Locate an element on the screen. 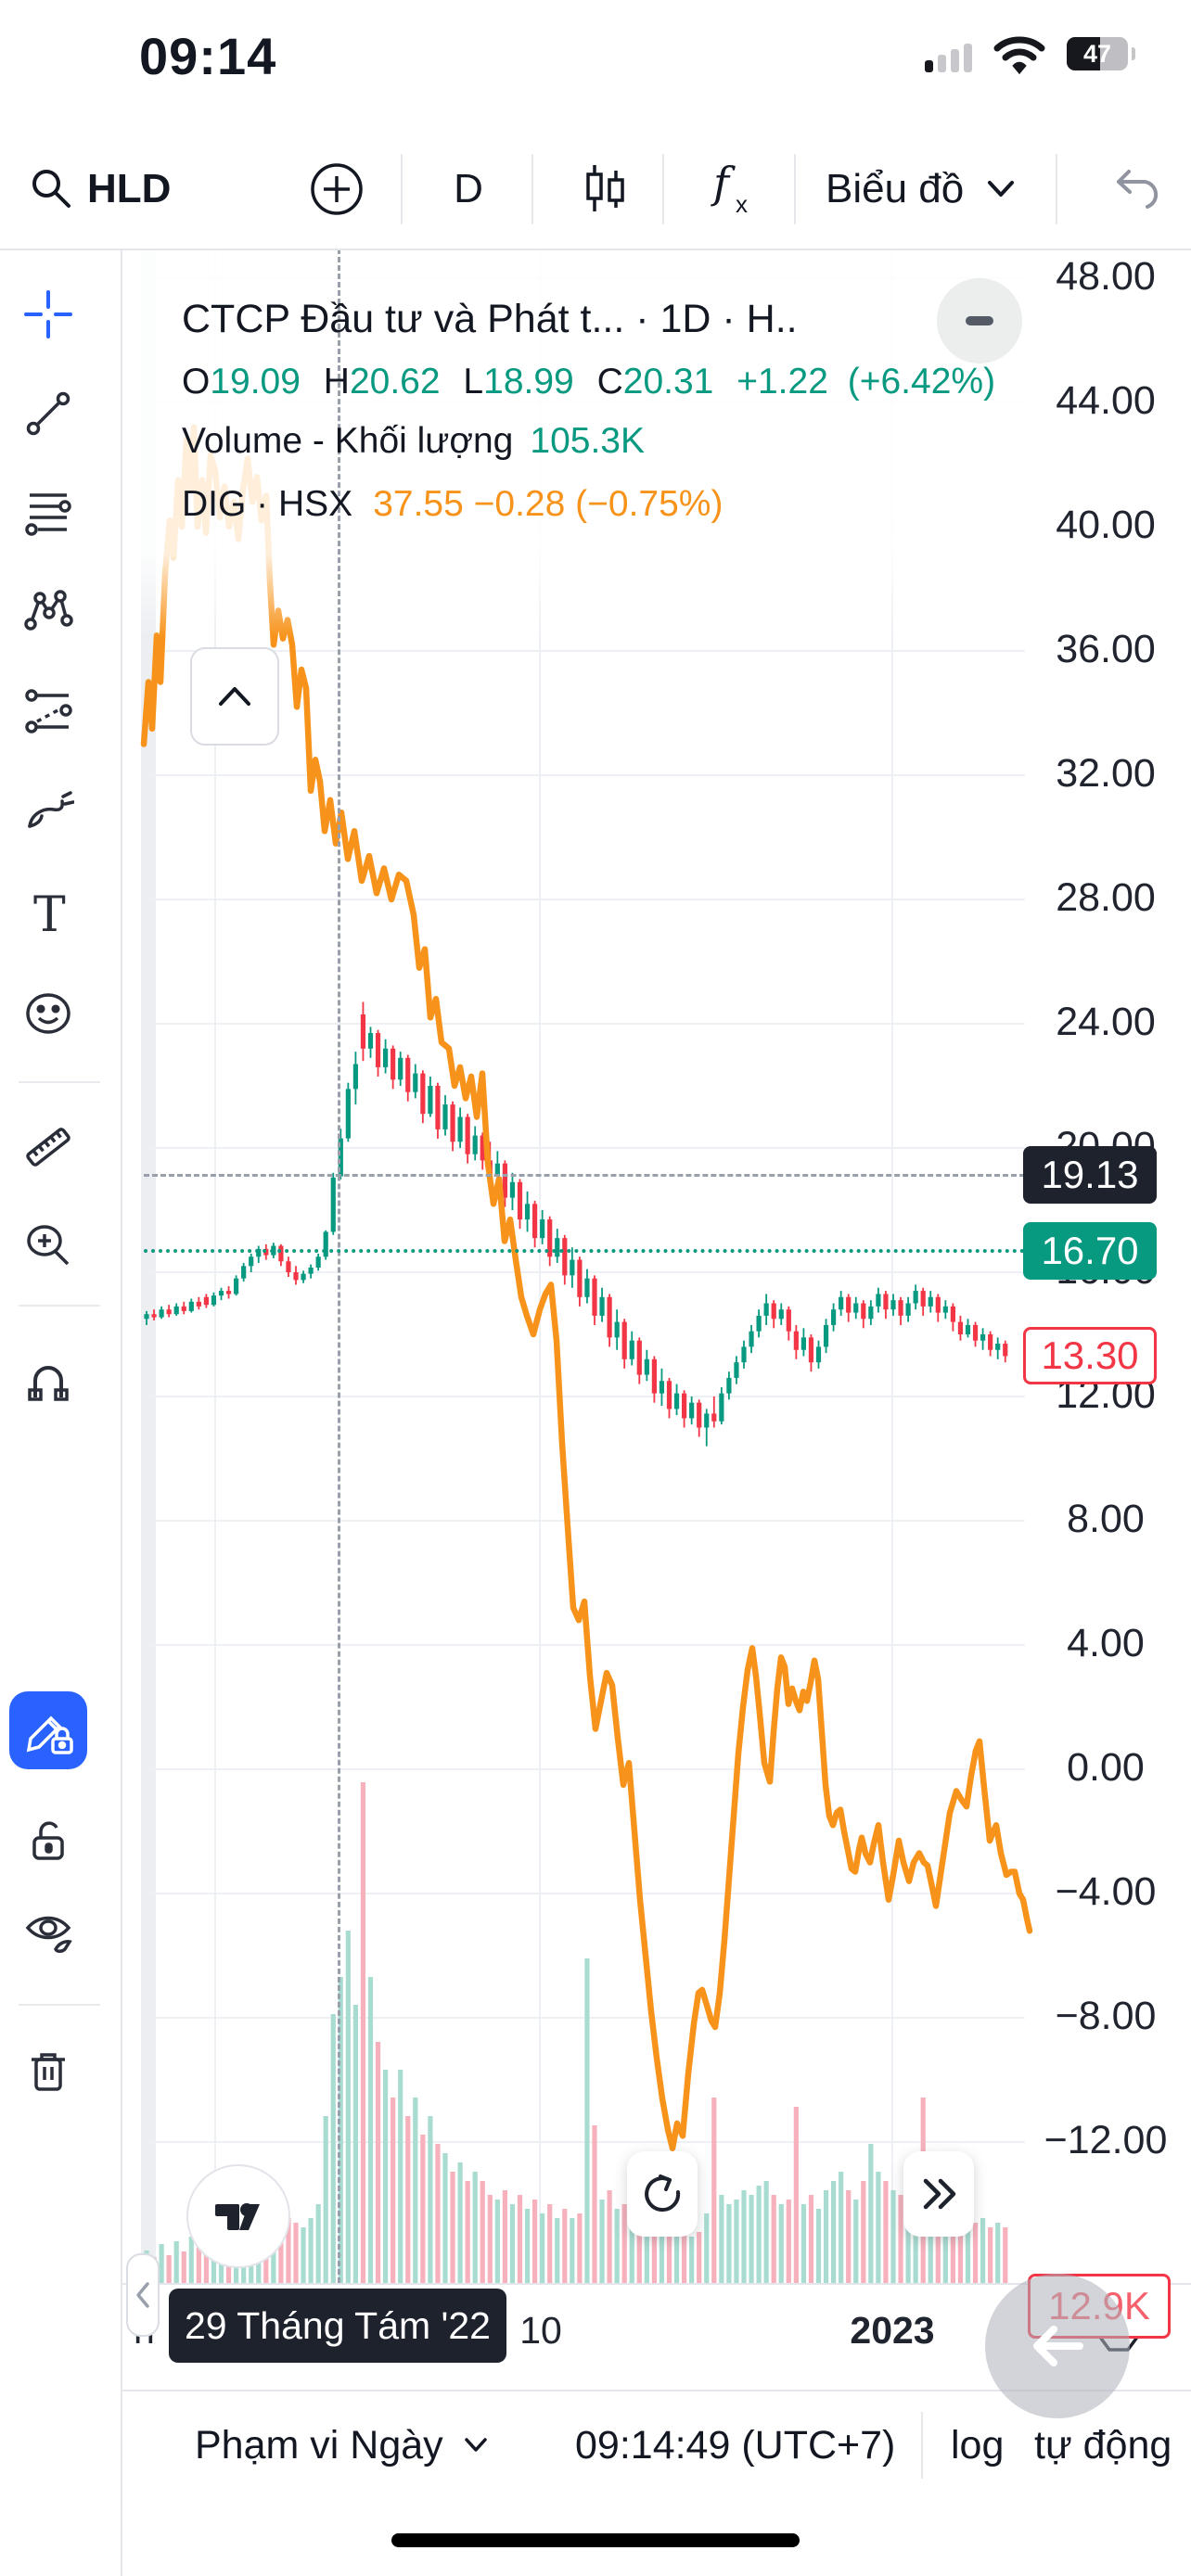  tradingview-logo-button is located at coordinates (238, 2216).